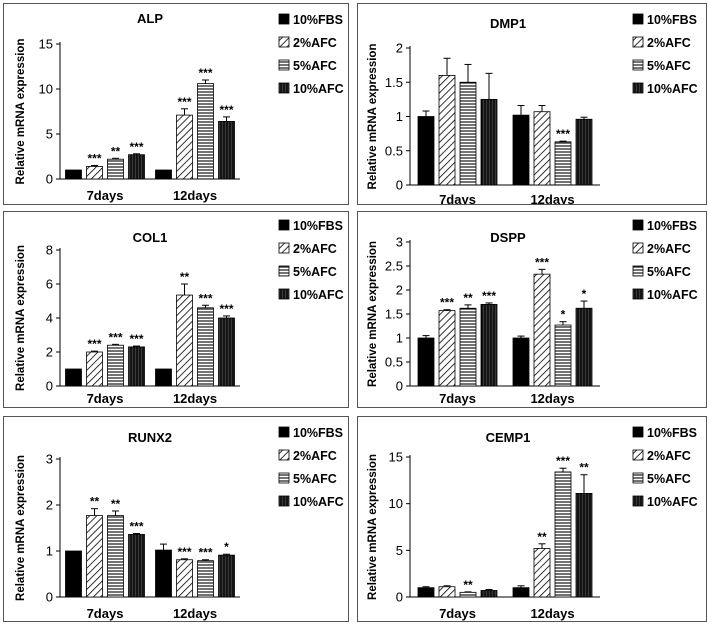 The height and width of the screenshot is (625, 710). I want to click on y-tick-label: 3, so click(49, 459).